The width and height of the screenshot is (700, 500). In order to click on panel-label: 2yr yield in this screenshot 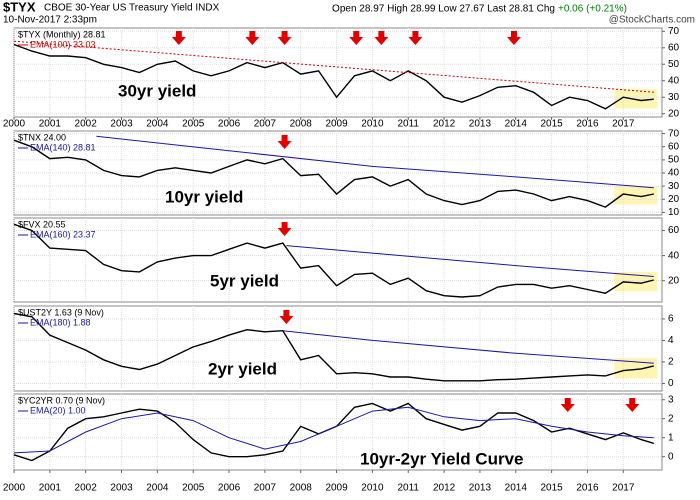, I will do `click(242, 368)`.